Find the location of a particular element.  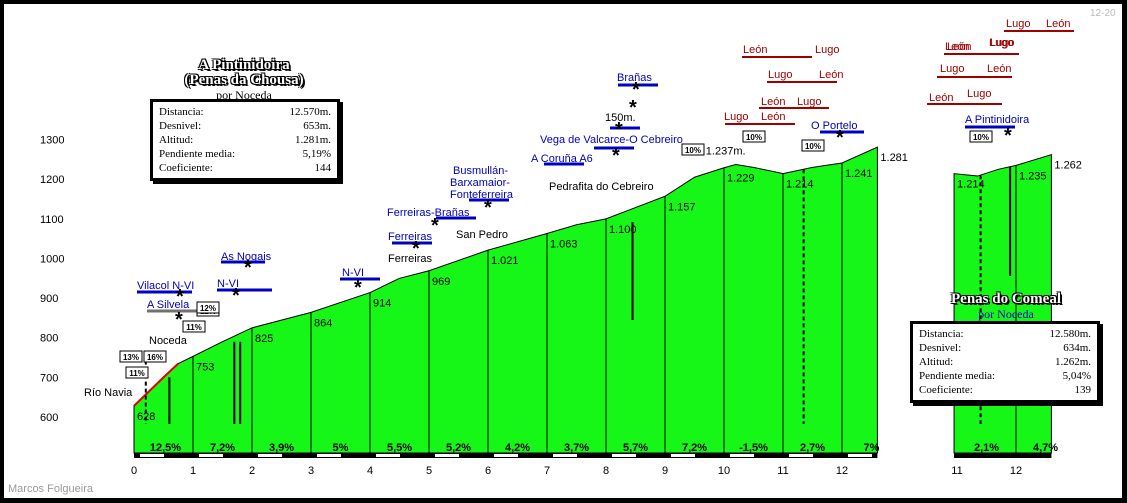

place-label: 150m. is located at coordinates (620, 118).